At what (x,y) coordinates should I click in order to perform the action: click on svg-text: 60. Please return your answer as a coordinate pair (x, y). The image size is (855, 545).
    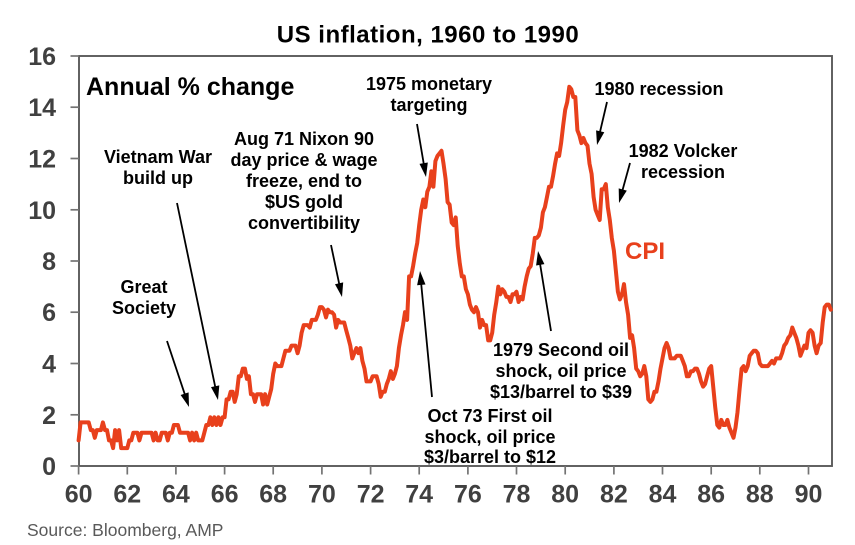
    Looking at the image, I should click on (79, 495).